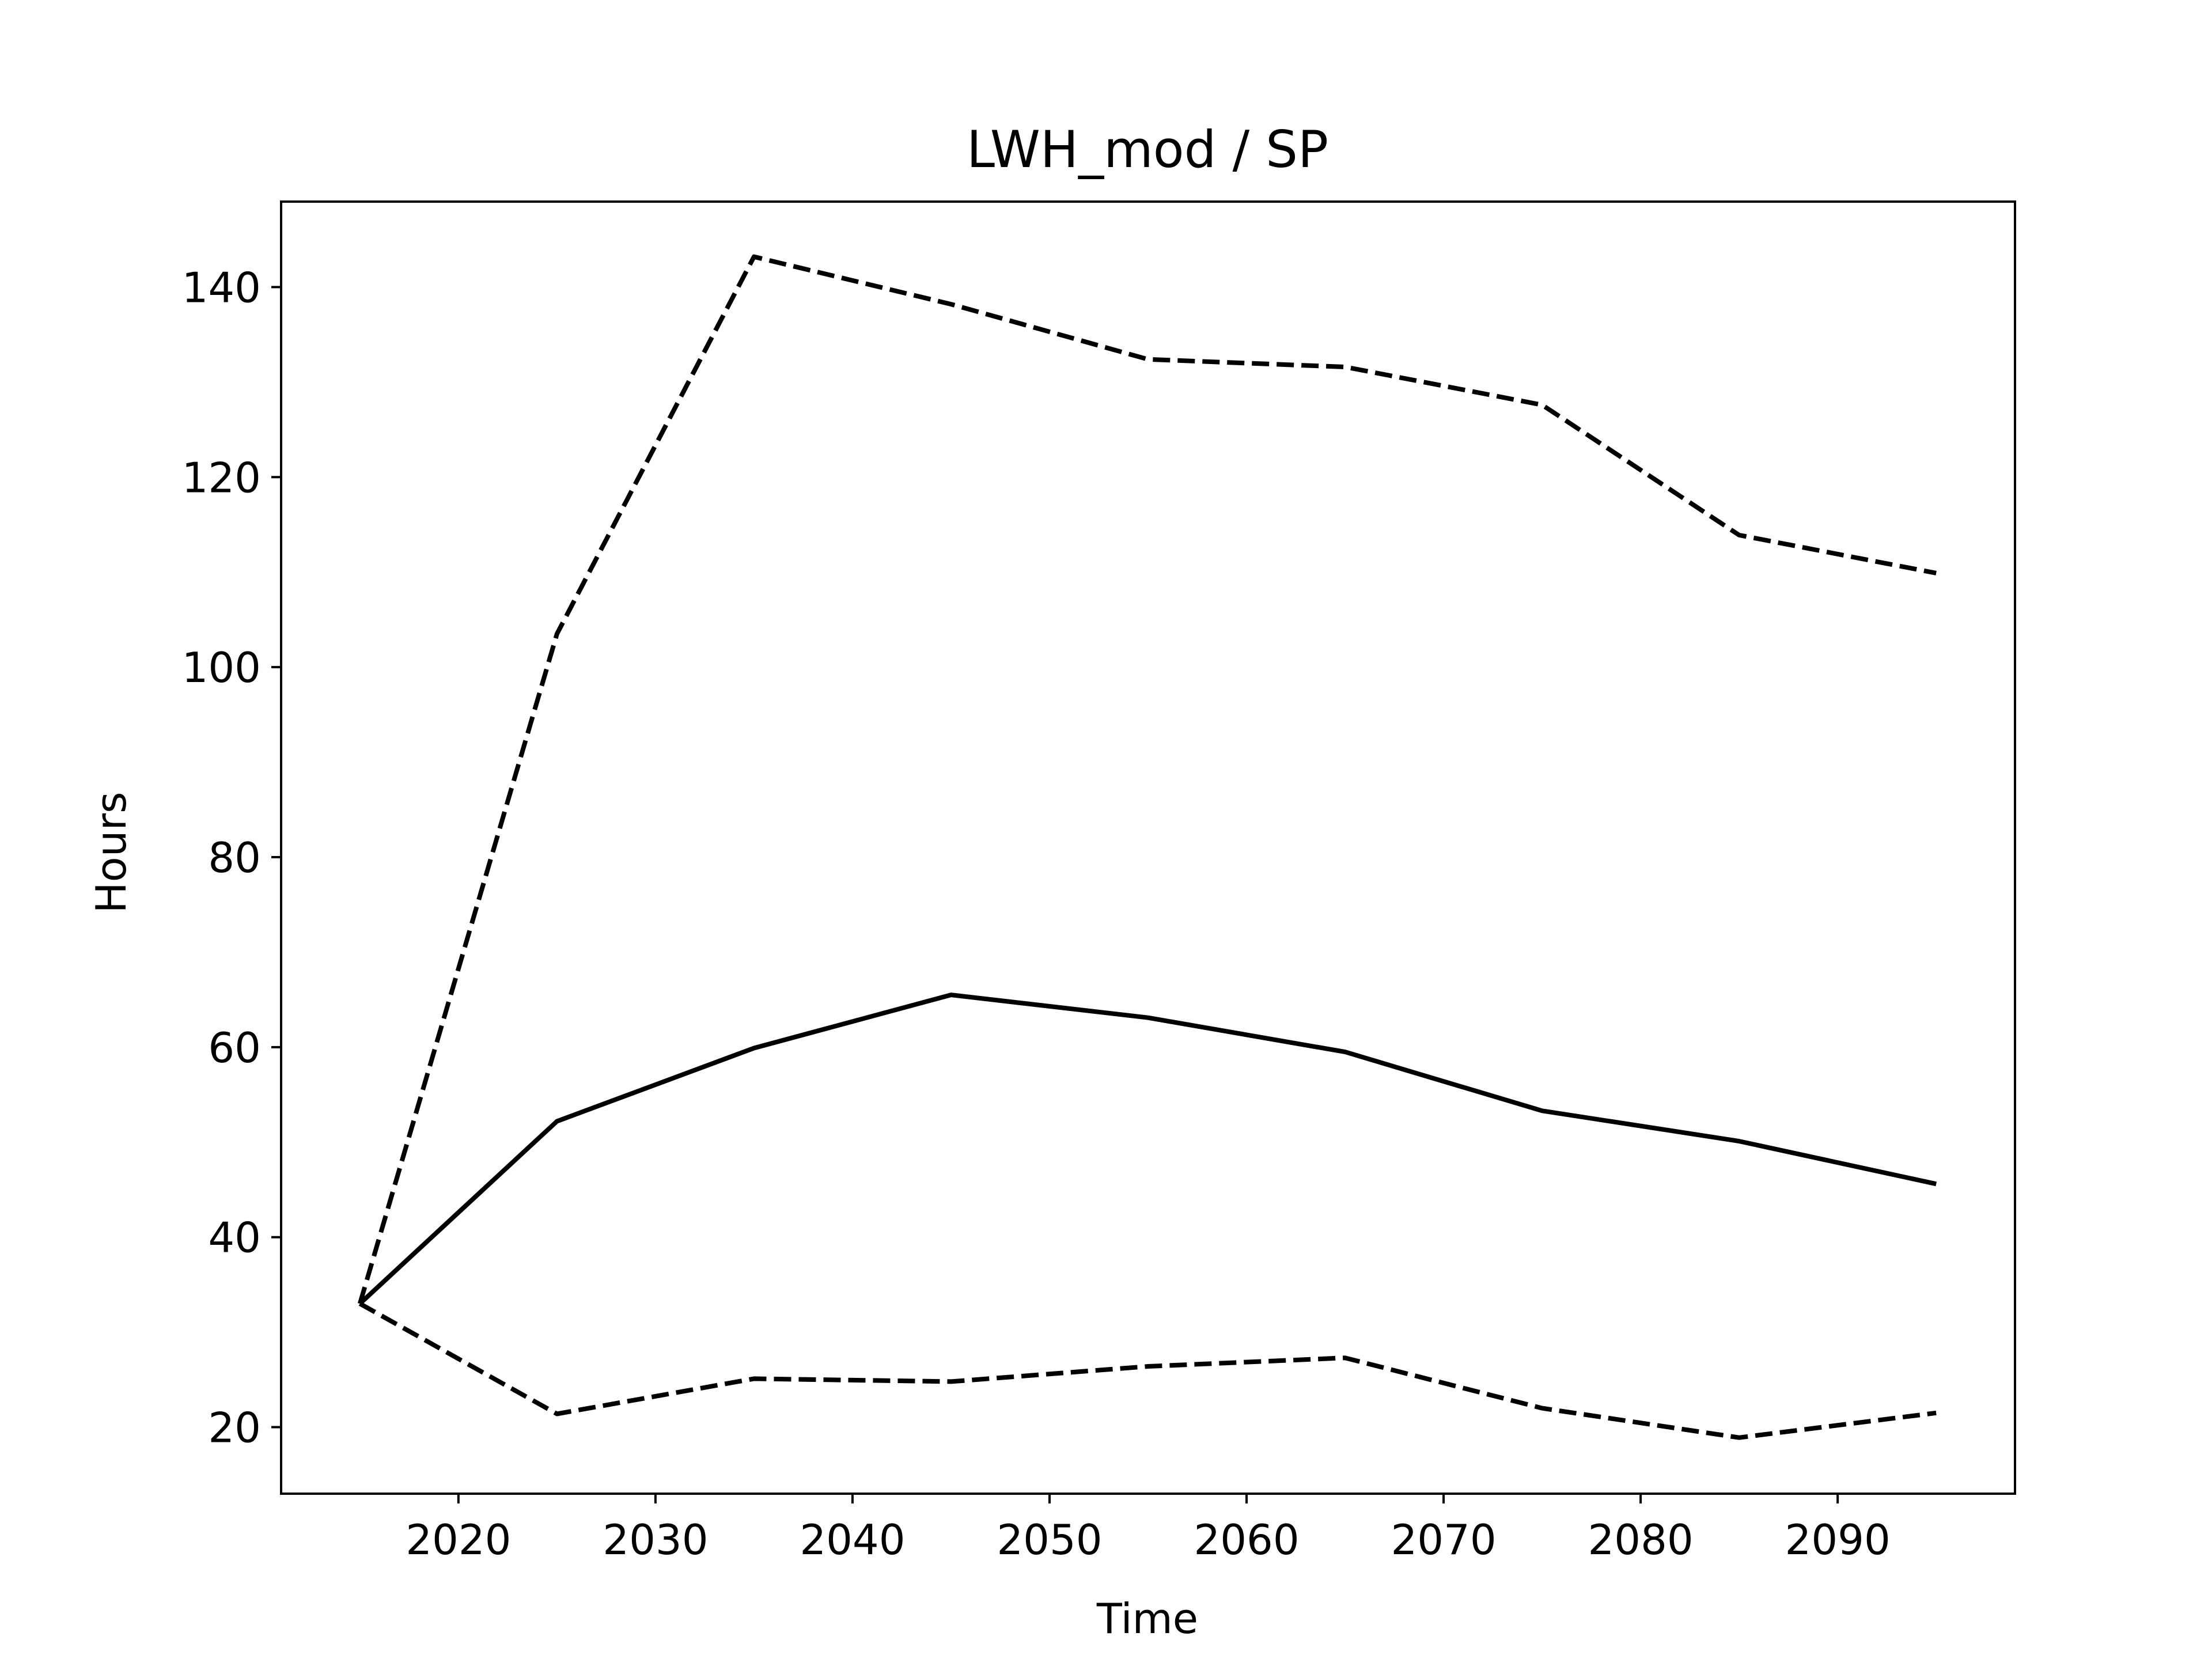  I want to click on y-tick-label: 80, so click(234, 858).